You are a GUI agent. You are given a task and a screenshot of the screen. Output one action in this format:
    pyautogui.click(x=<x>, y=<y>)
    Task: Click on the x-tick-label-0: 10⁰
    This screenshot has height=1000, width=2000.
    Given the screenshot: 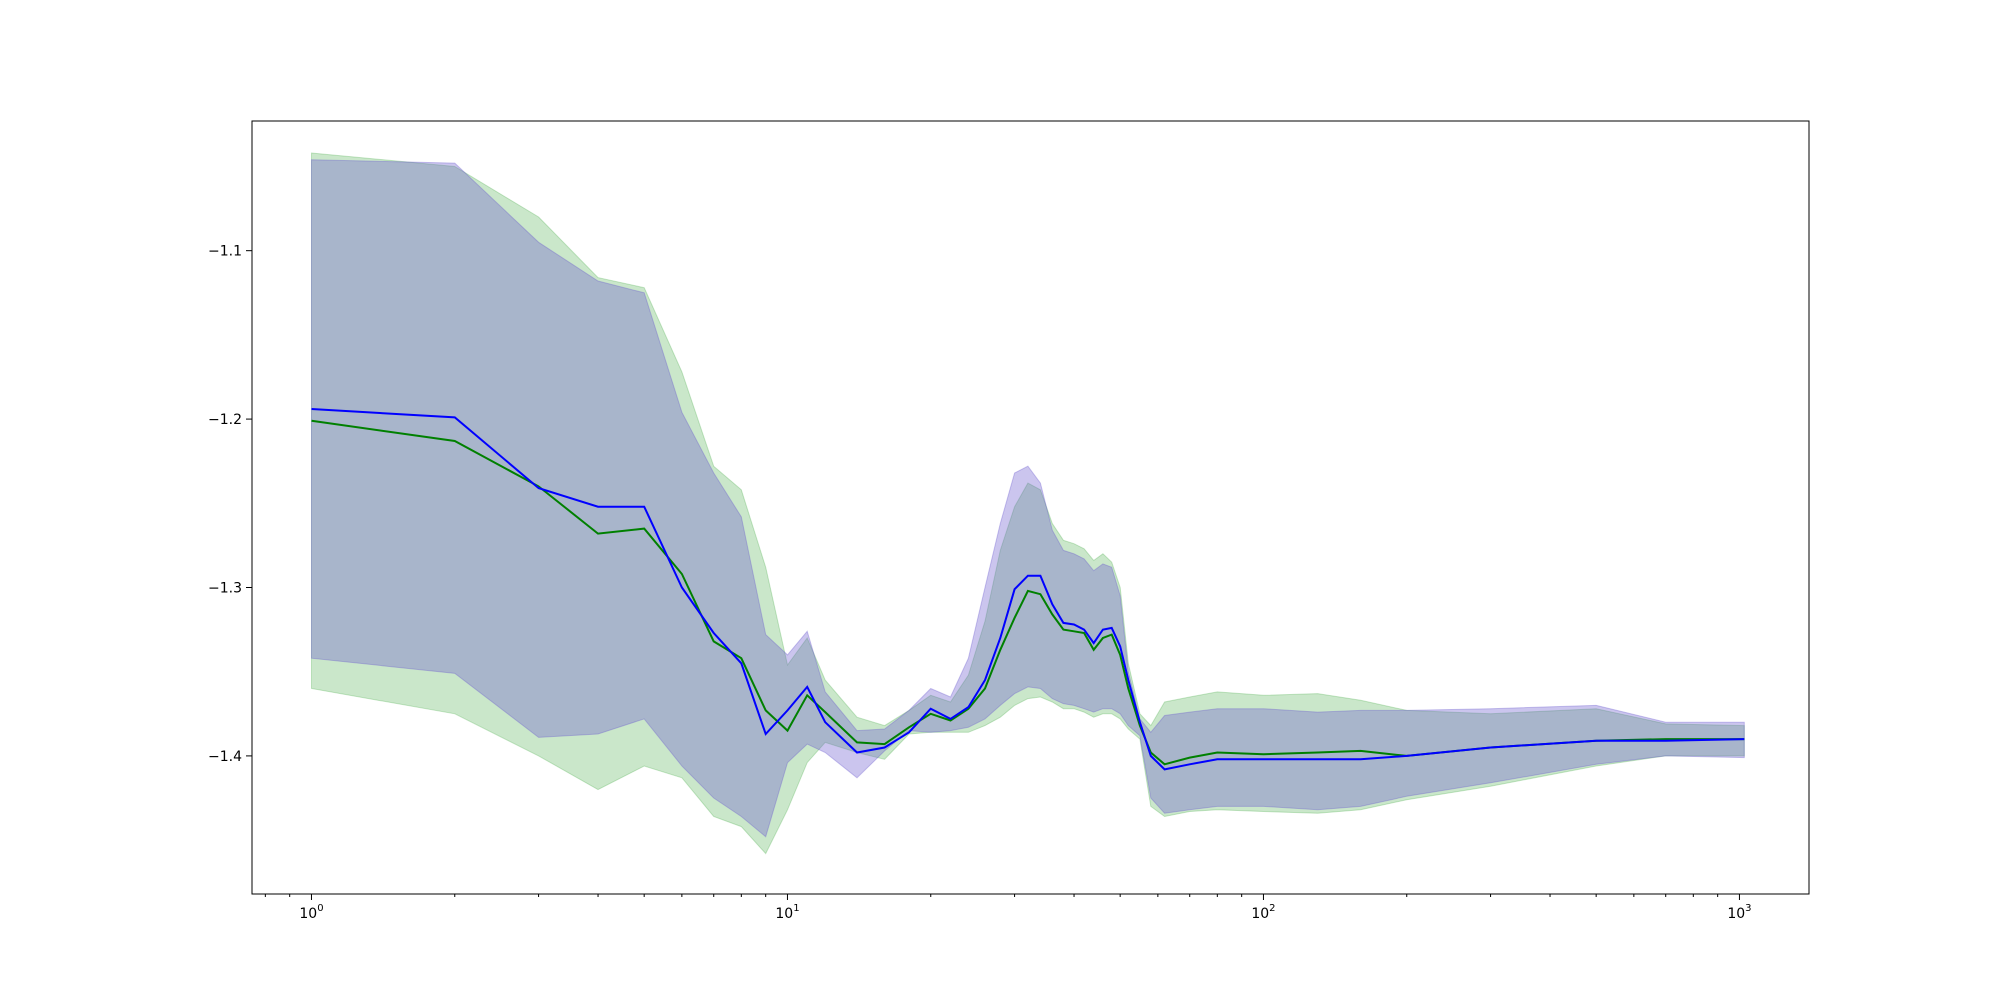 What is the action you would take?
    pyautogui.click(x=311, y=912)
    